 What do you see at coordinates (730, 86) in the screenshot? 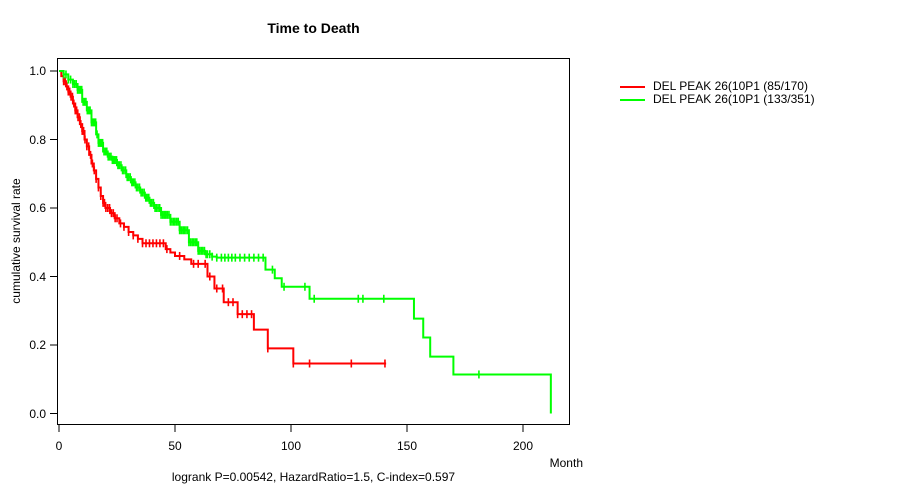
I see `legend-label: DEL PEAK 26(10P1 (85/170)` at bounding box center [730, 86].